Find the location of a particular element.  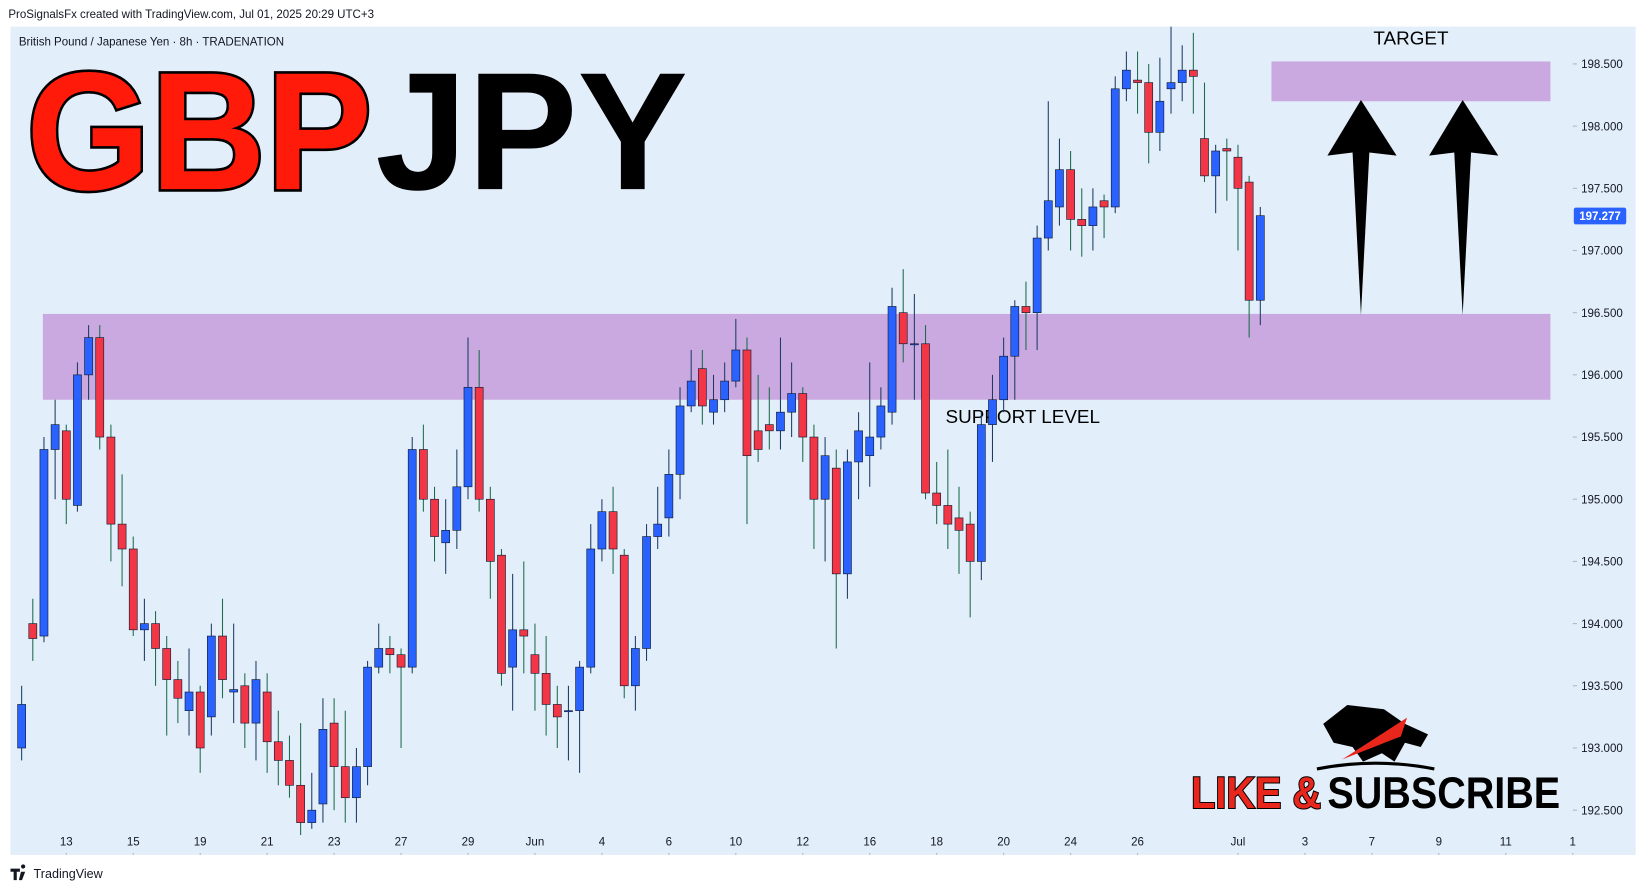

x-tick-label: 21 is located at coordinates (267, 843).